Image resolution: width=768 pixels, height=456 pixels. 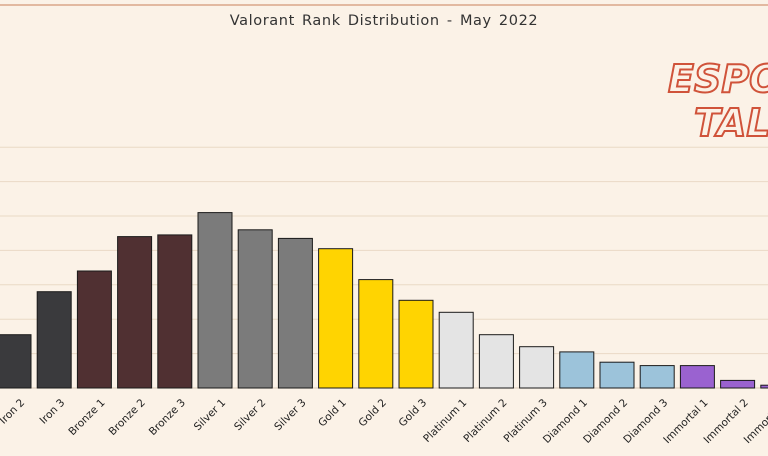 I want to click on tick-label-silver-2: Silver 2, so click(x=250, y=415).